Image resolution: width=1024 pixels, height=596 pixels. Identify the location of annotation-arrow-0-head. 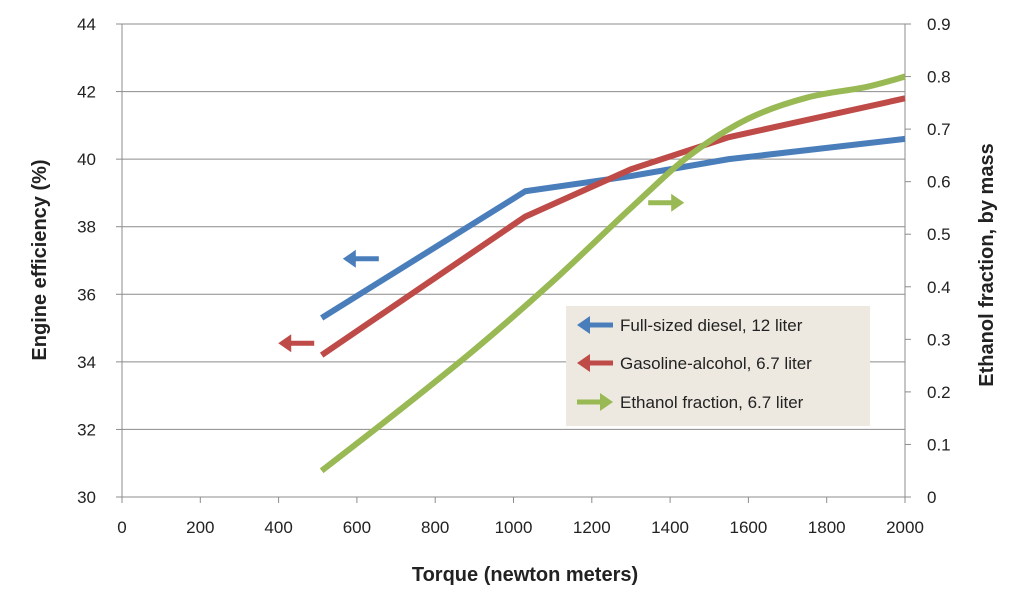
(349, 258).